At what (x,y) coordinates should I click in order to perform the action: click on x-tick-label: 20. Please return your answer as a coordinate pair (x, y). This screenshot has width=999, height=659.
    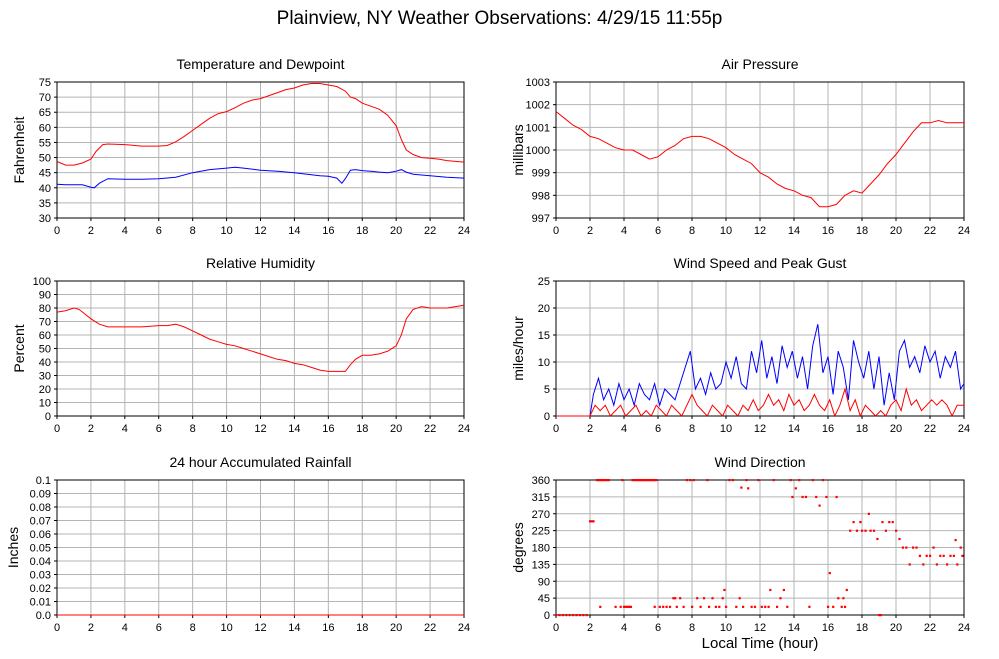
    Looking at the image, I should click on (896, 429).